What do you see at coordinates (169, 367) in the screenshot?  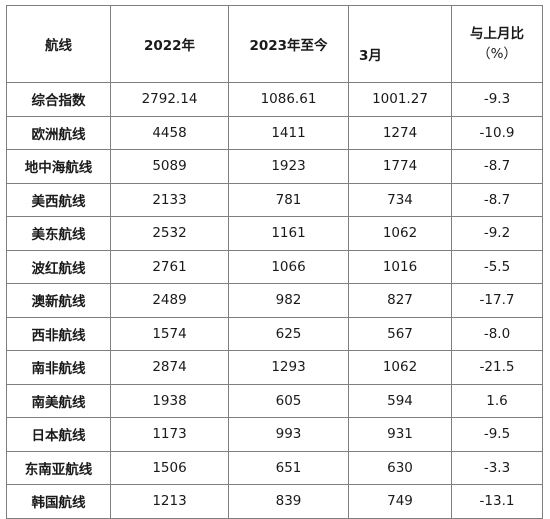 I see `value-2022-cell: 2874` at bounding box center [169, 367].